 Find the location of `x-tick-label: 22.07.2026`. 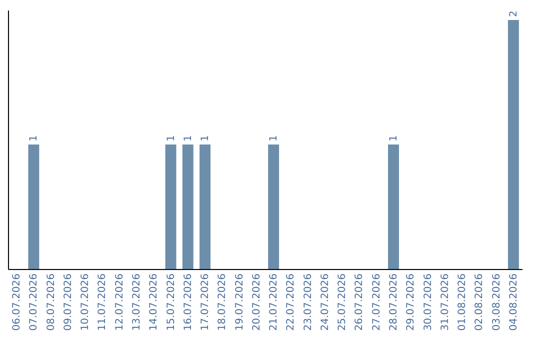

x-tick-label: 22.07.2026 is located at coordinates (291, 302).